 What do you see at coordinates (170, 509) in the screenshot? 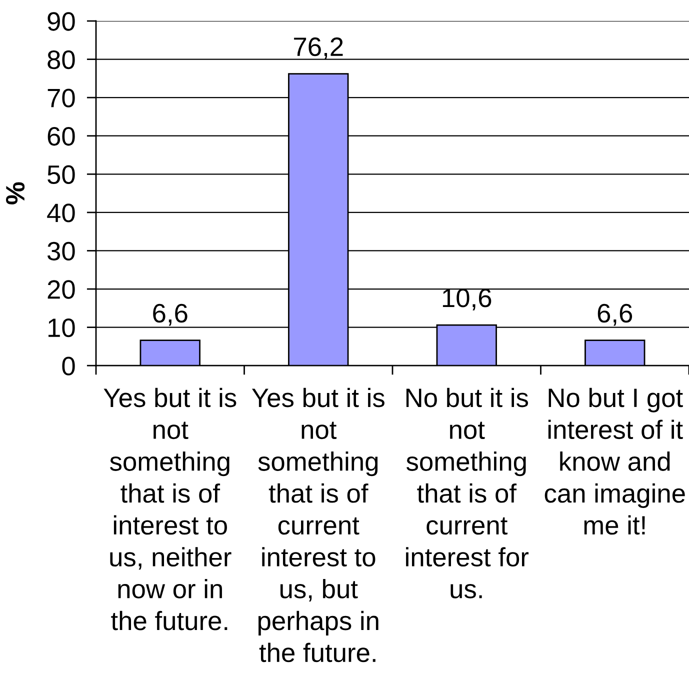
I see `x-tick-label: Yes but it is not something that is of interest to us, neither now or in the future.` at bounding box center [170, 509].